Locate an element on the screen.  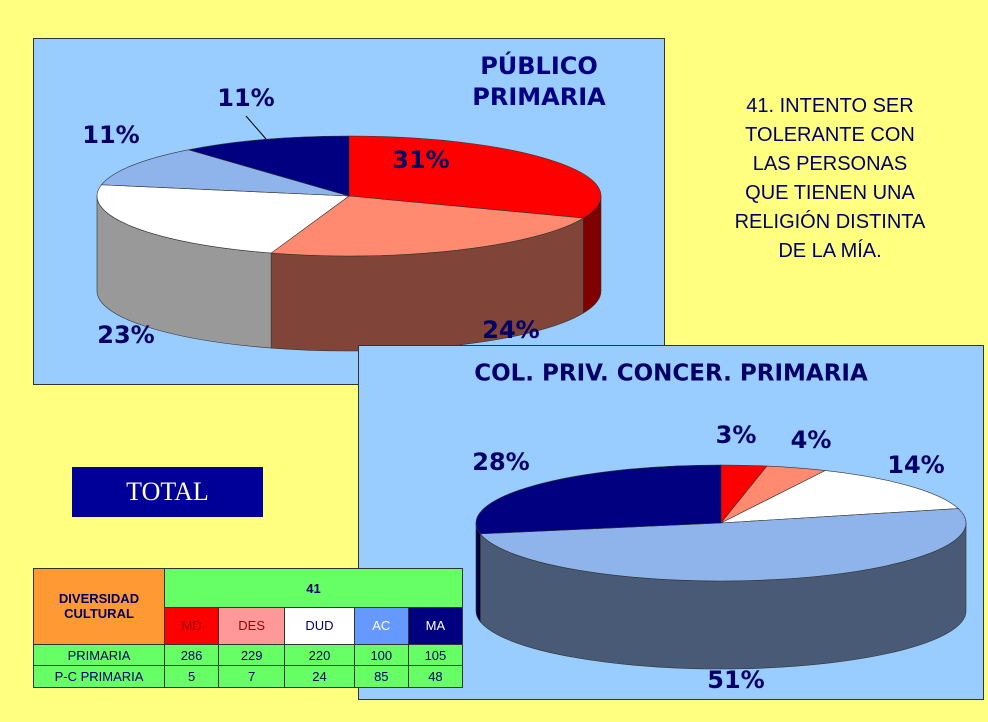
table-cell: 24 is located at coordinates (319, 676).